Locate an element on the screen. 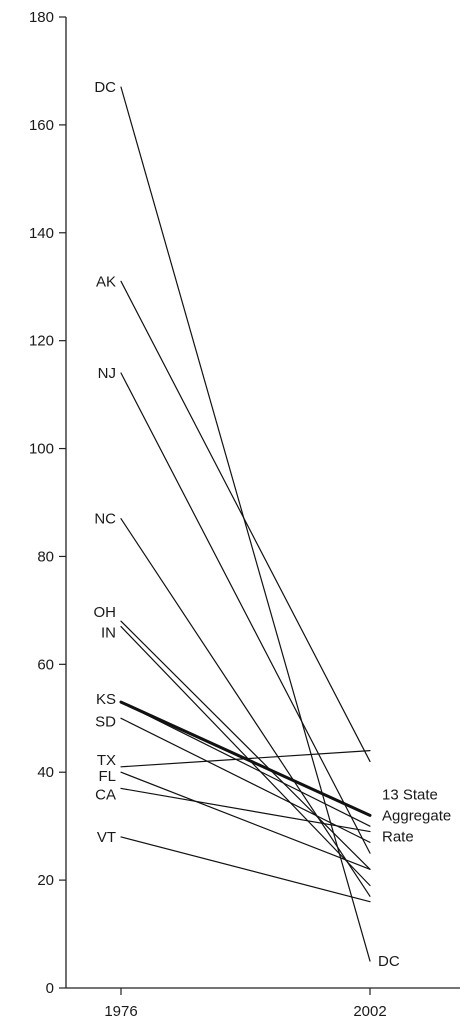 The height and width of the screenshot is (1024, 473). start-label-ak: AK is located at coordinates (106, 281).